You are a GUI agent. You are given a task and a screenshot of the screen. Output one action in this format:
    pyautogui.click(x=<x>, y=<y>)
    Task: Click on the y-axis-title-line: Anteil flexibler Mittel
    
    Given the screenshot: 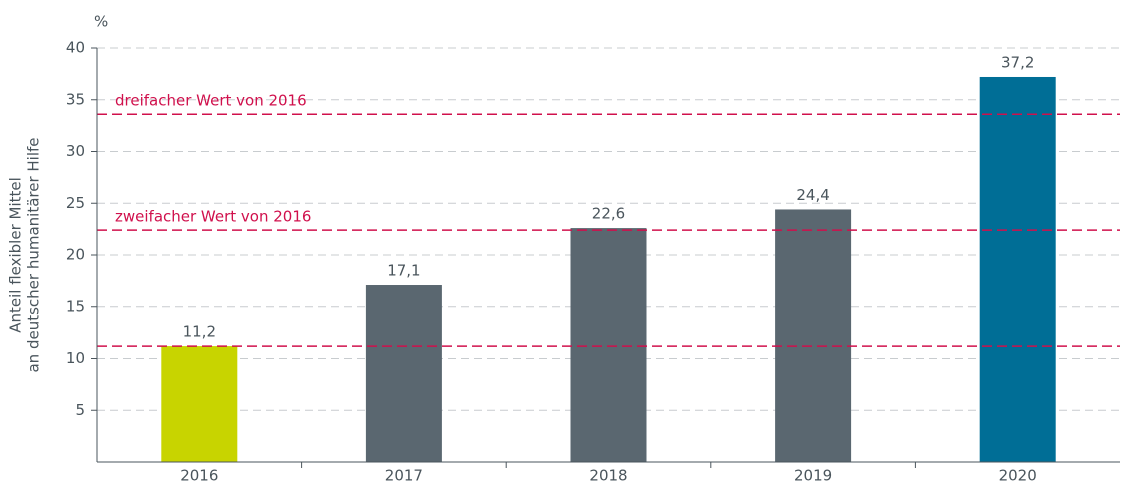 What is the action you would take?
    pyautogui.click(x=16, y=255)
    